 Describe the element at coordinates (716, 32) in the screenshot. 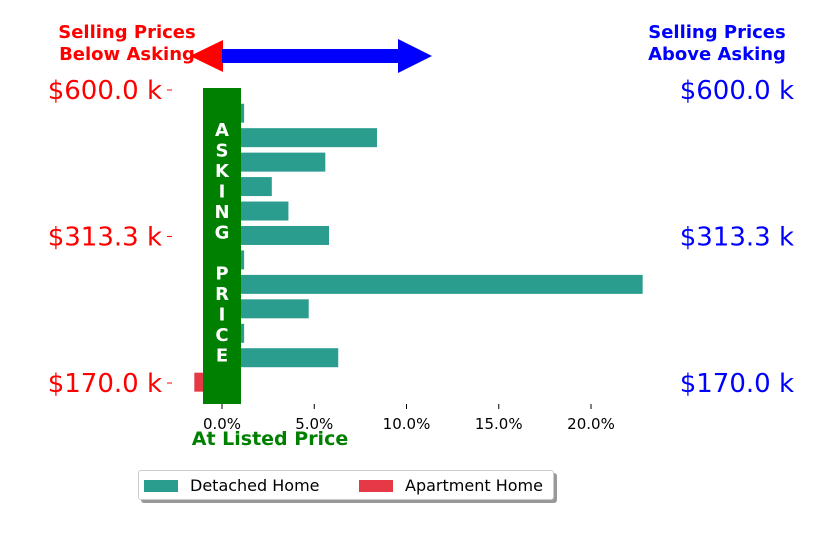

I see `right-annotation-line1: Selling Prices` at that location.